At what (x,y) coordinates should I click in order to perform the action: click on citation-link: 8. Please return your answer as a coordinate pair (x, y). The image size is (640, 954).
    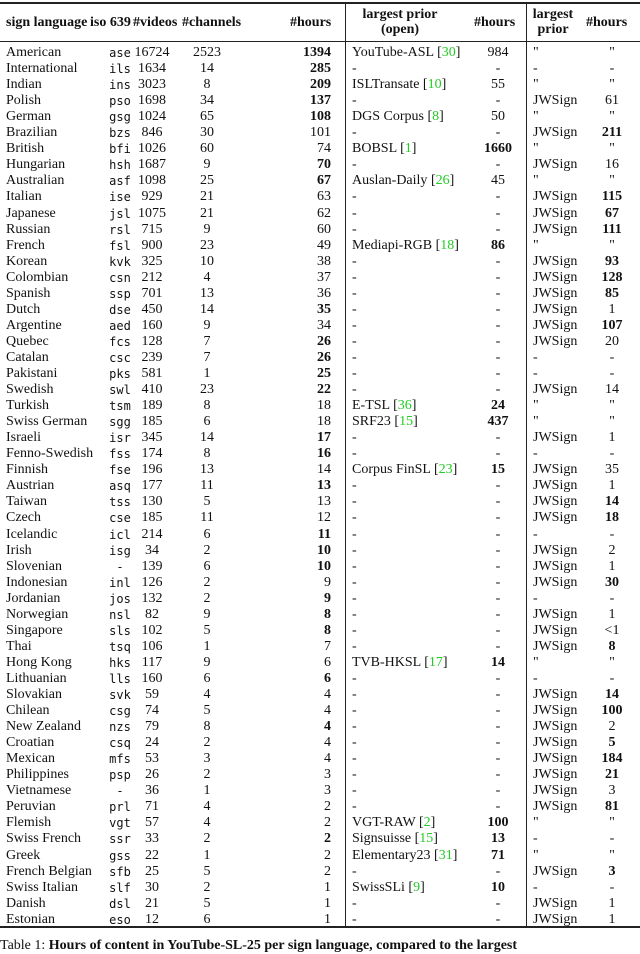
    Looking at the image, I should click on (436, 117).